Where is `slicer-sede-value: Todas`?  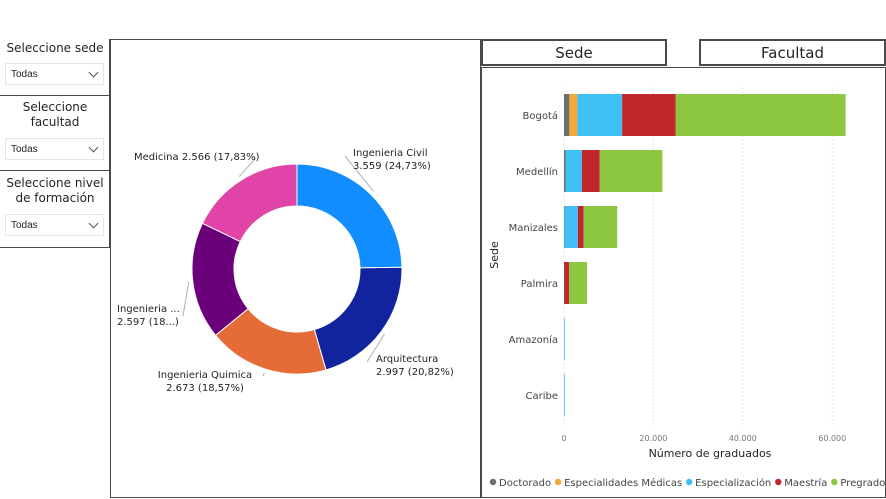 slicer-sede-value: Todas is located at coordinates (24, 74).